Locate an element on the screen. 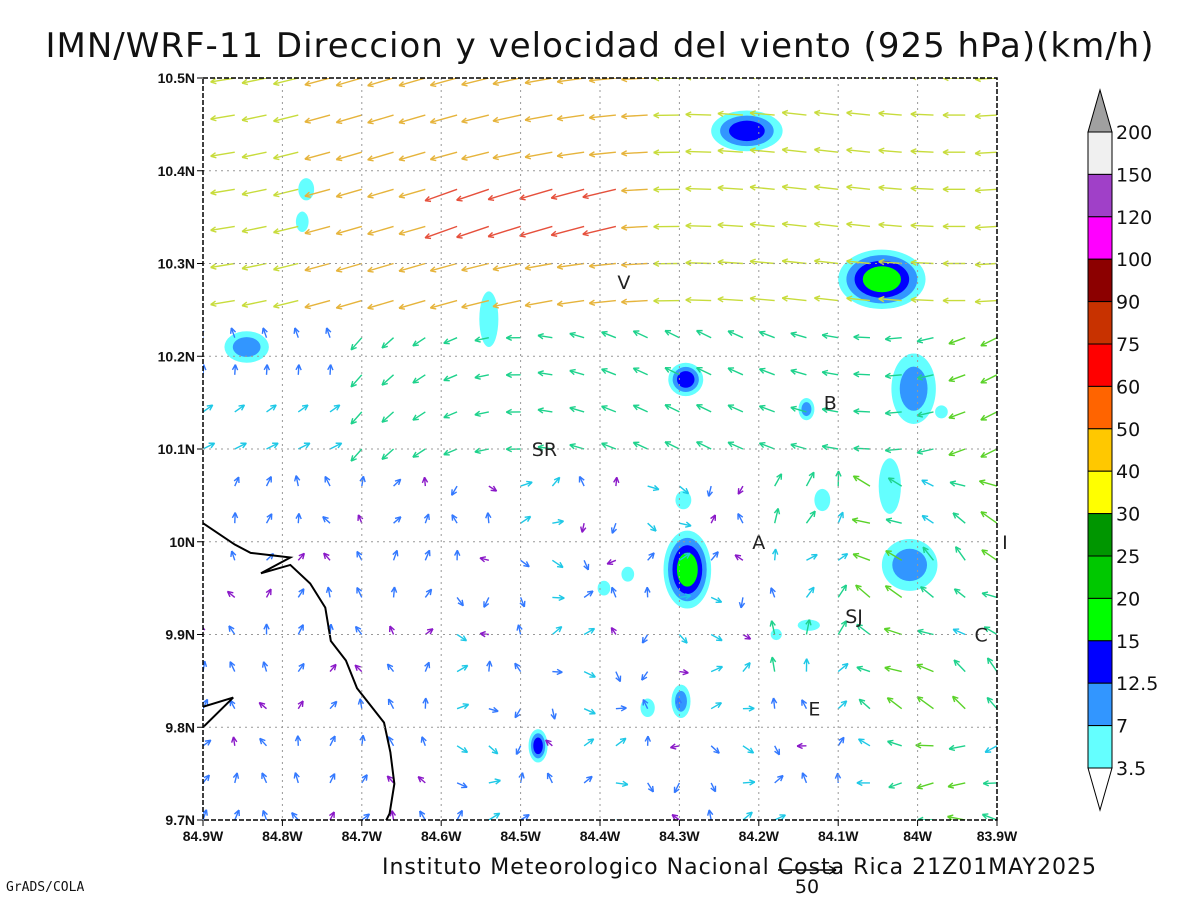 The height and width of the screenshot is (900, 1200). grads-credit: GrADS/COLA is located at coordinates (45, 887).